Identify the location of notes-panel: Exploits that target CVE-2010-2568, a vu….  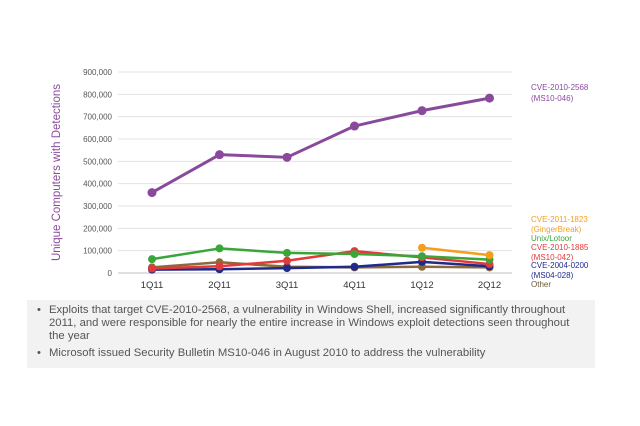
(311, 334).